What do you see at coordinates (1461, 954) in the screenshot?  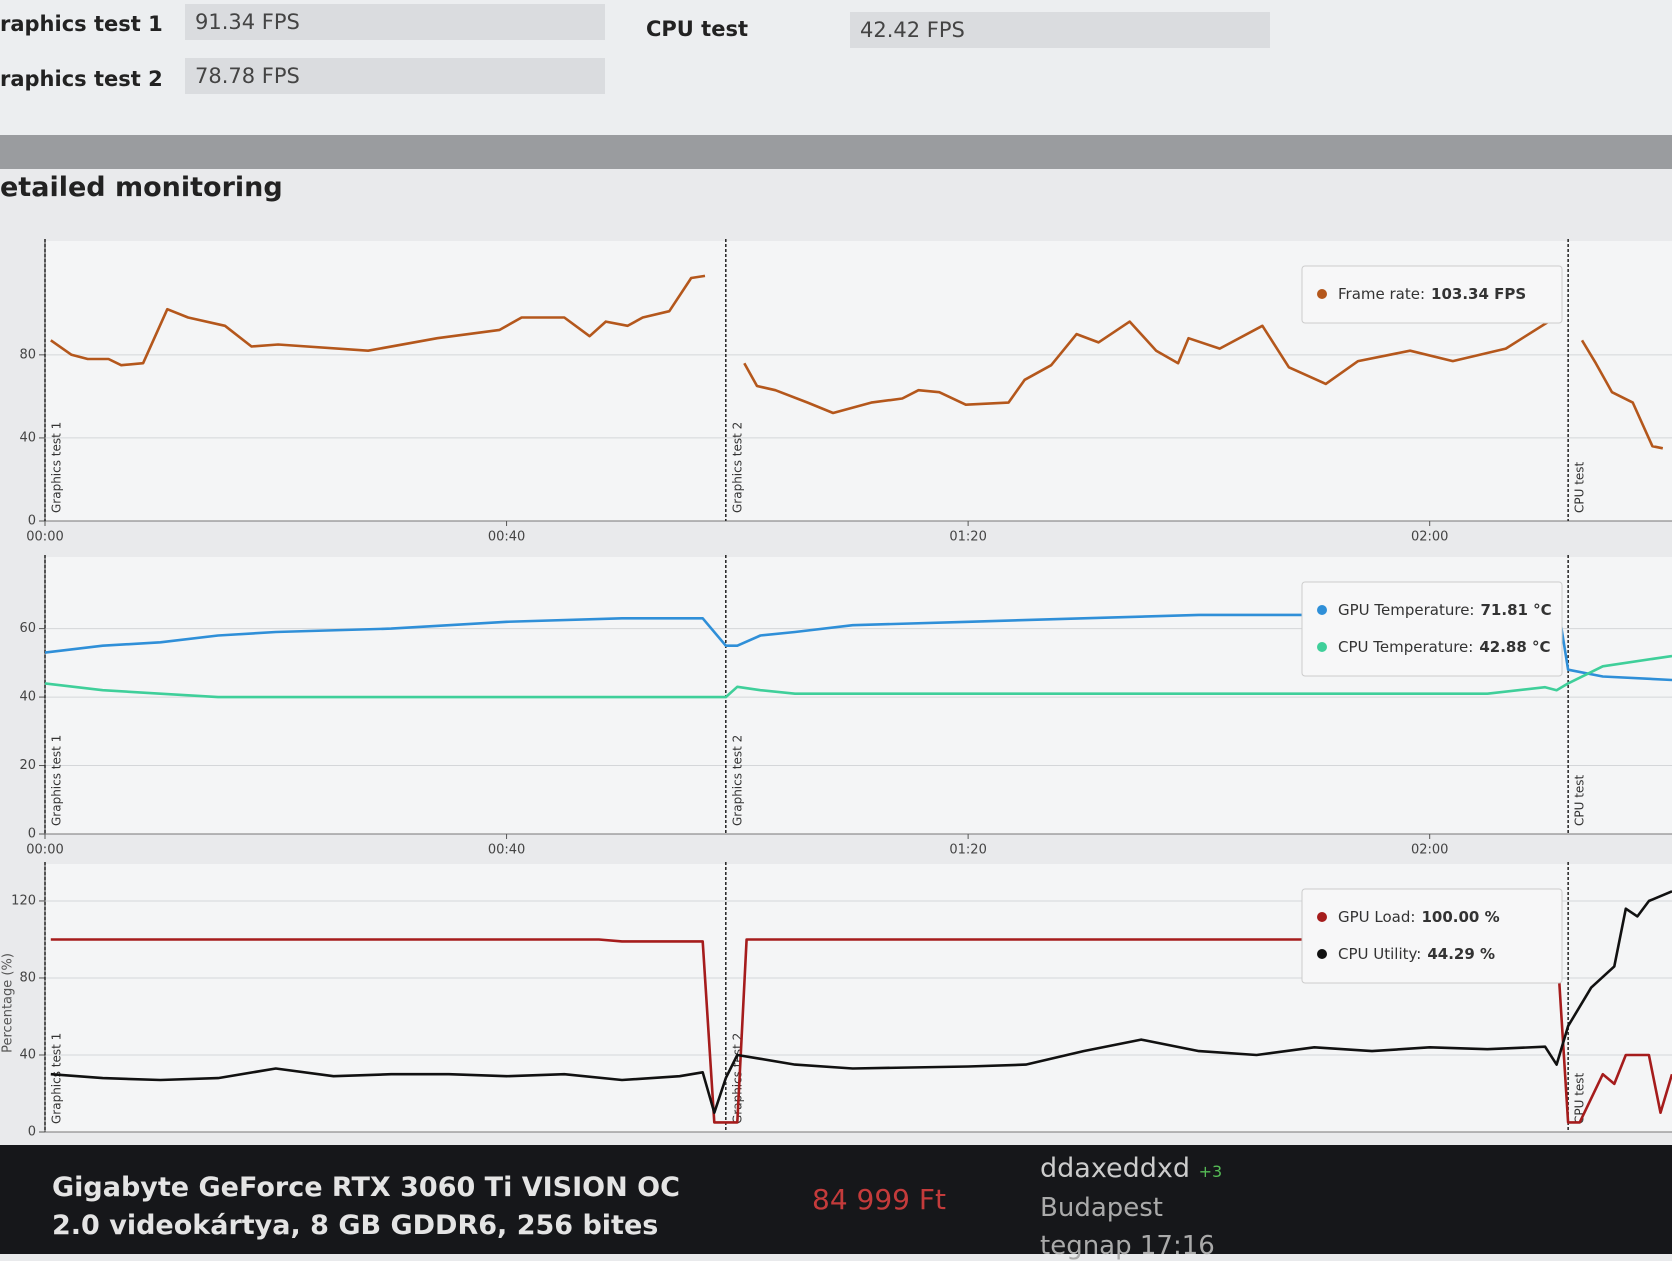 I see `legend-value: 44.29 %` at bounding box center [1461, 954].